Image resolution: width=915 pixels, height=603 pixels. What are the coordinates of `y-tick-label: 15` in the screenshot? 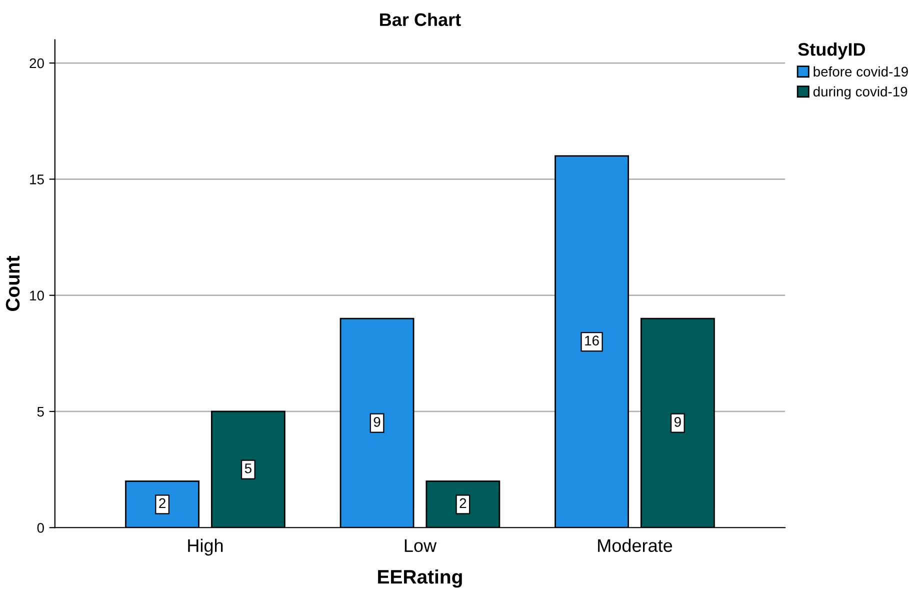 It's located at (37, 179).